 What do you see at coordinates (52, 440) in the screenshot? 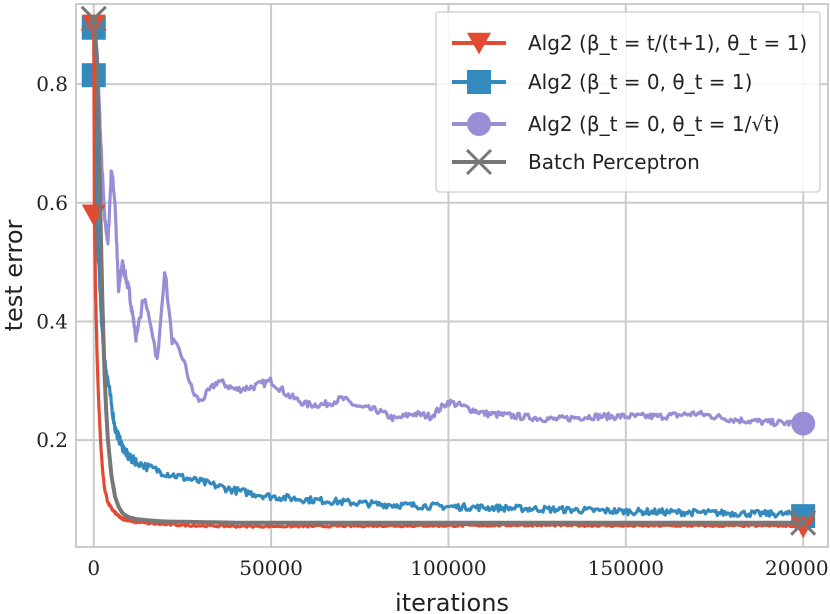
I see `y-tick-label: 0.2` at bounding box center [52, 440].